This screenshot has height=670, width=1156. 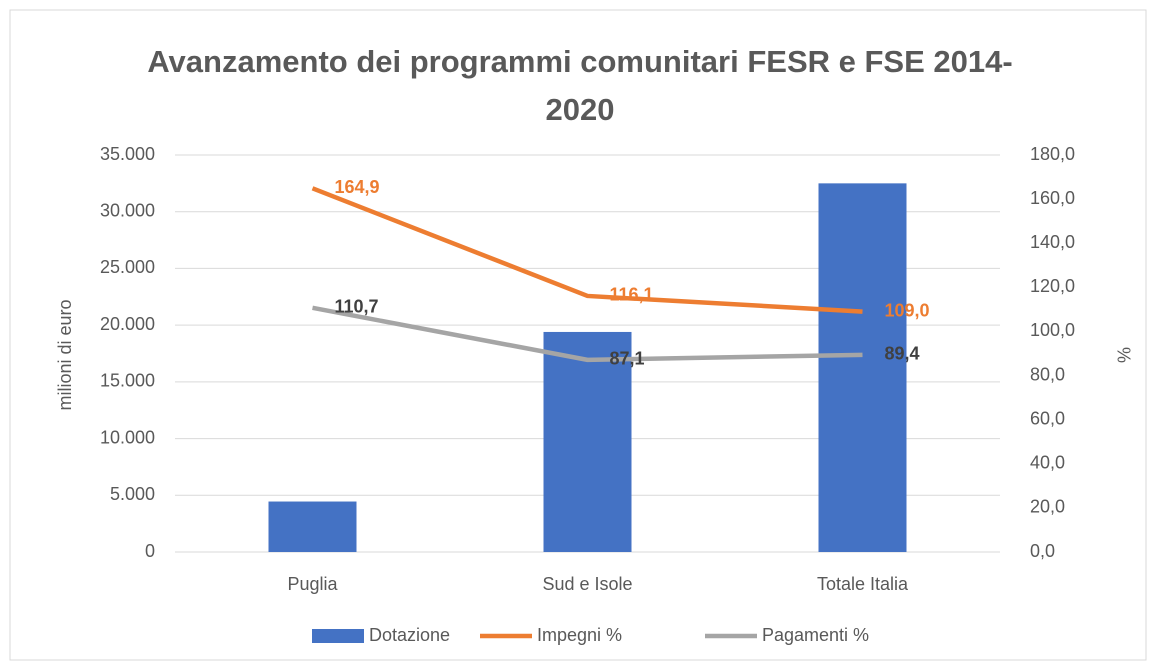 What do you see at coordinates (1047, 463) in the screenshot?
I see `y2-tick-label: 40,0` at bounding box center [1047, 463].